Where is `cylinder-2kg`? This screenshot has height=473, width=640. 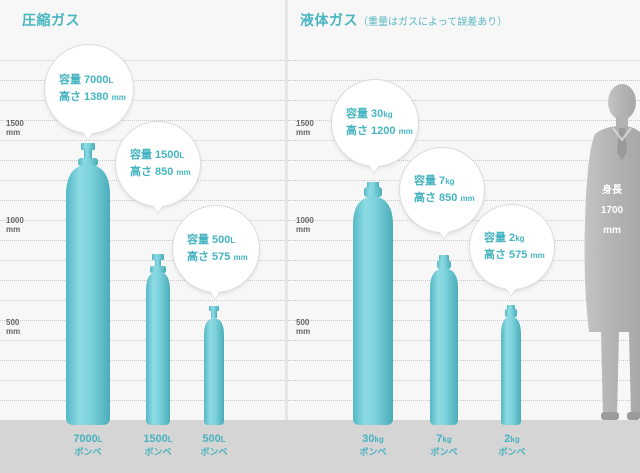 cylinder-2kg is located at coordinates (511, 365).